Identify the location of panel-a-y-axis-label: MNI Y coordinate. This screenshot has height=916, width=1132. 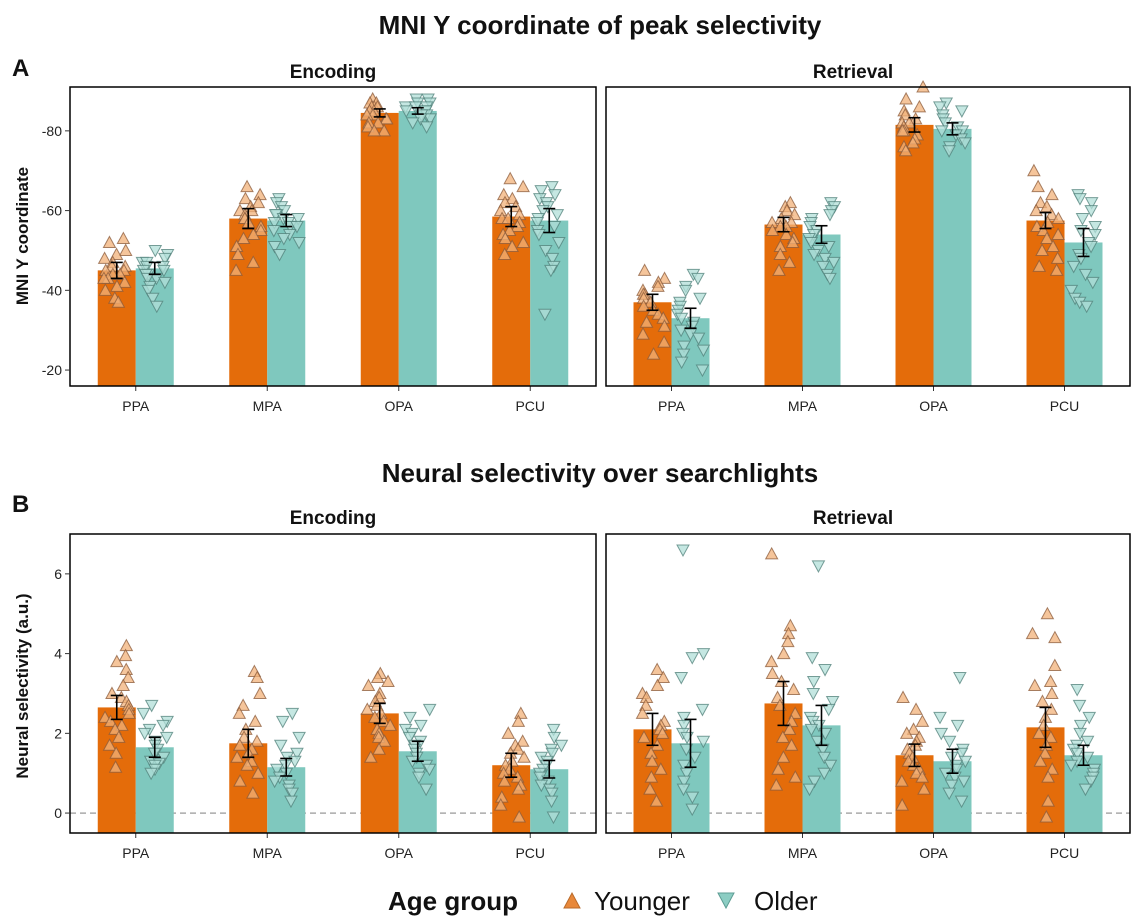
(22, 236).